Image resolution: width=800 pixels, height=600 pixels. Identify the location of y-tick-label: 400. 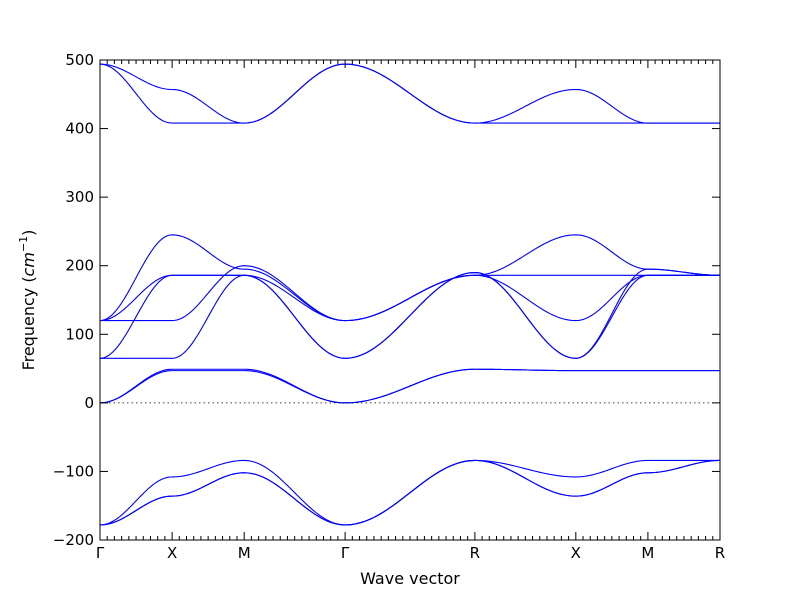
(79, 129).